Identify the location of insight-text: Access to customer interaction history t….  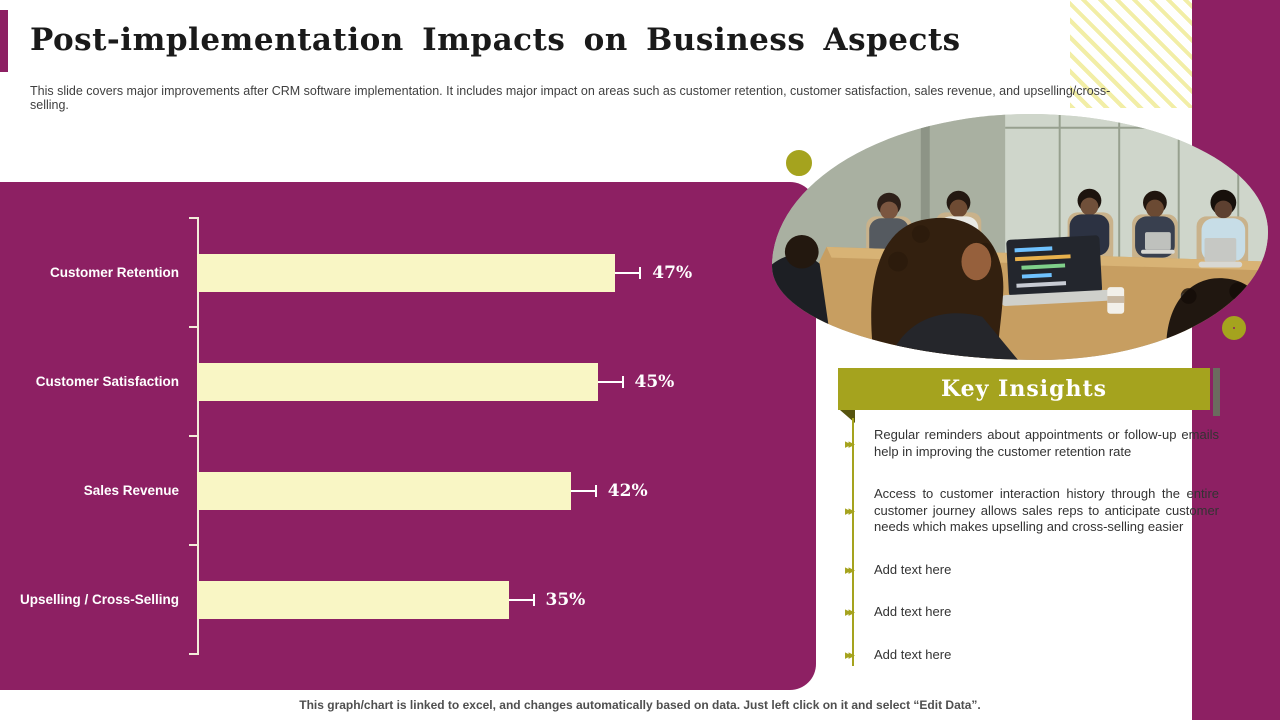
(1046, 510).